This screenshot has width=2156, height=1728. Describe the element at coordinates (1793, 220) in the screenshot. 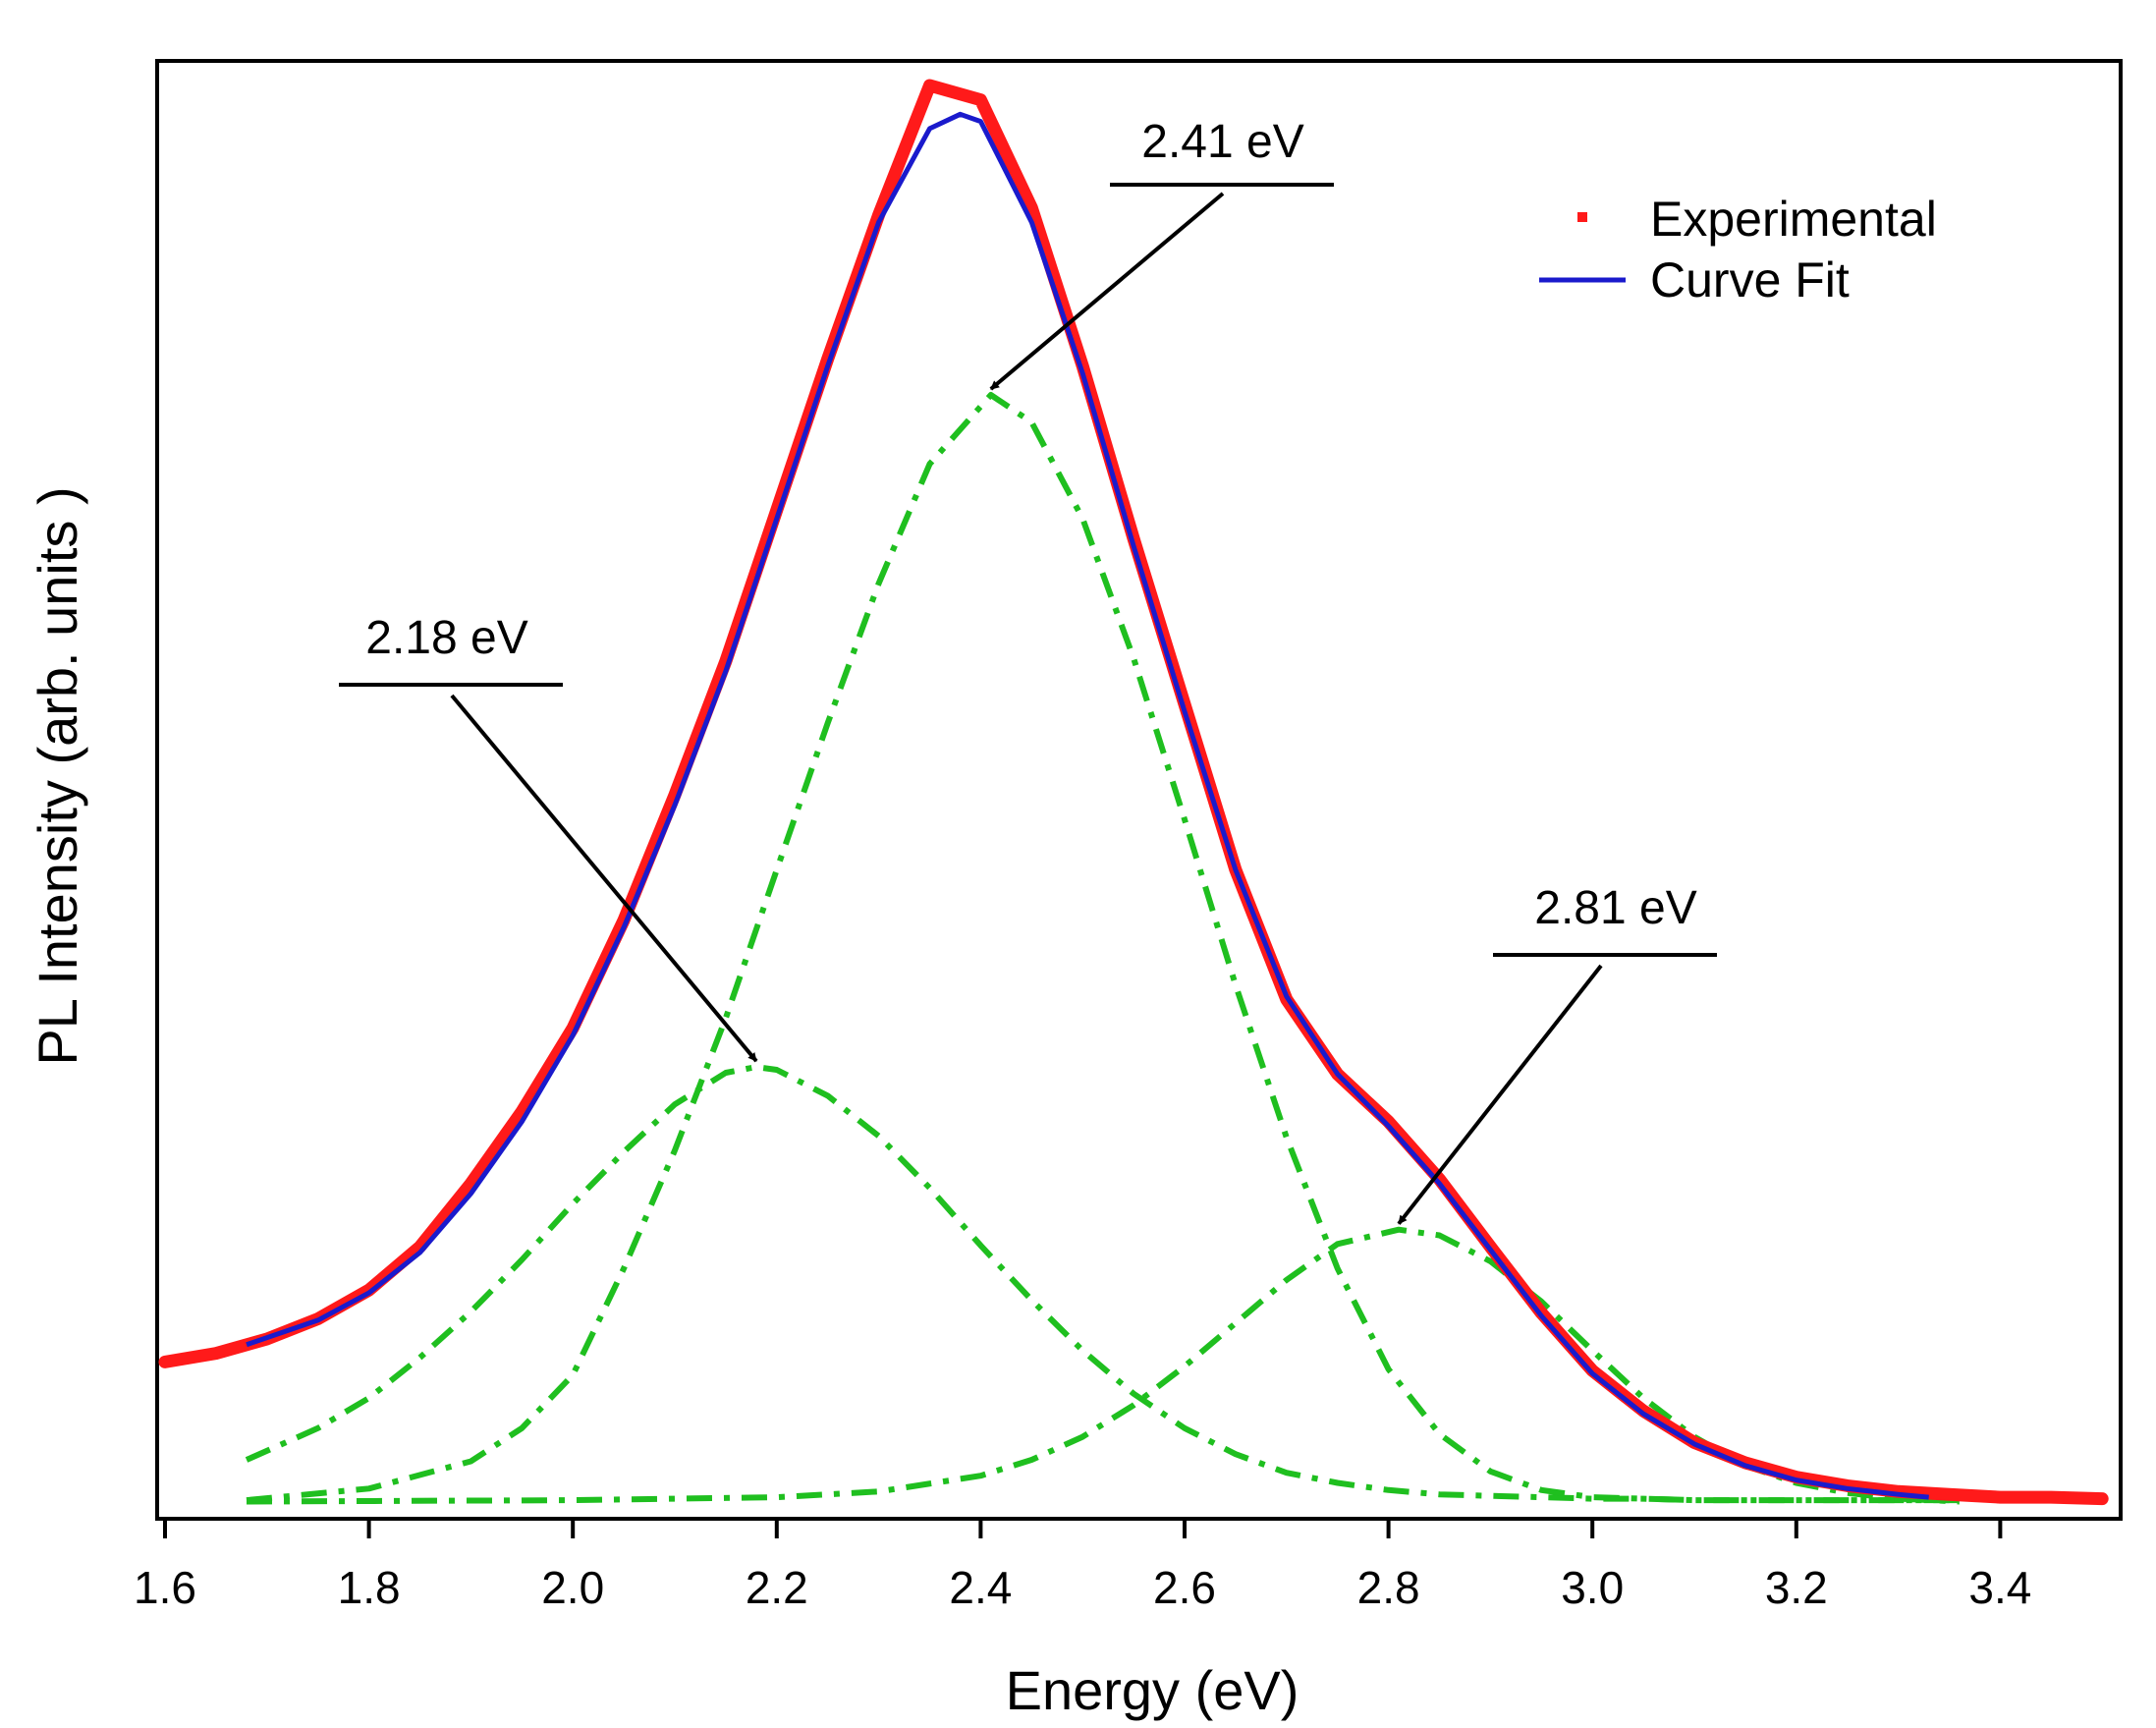

I see `legend-experimental-label: Experimental` at that location.